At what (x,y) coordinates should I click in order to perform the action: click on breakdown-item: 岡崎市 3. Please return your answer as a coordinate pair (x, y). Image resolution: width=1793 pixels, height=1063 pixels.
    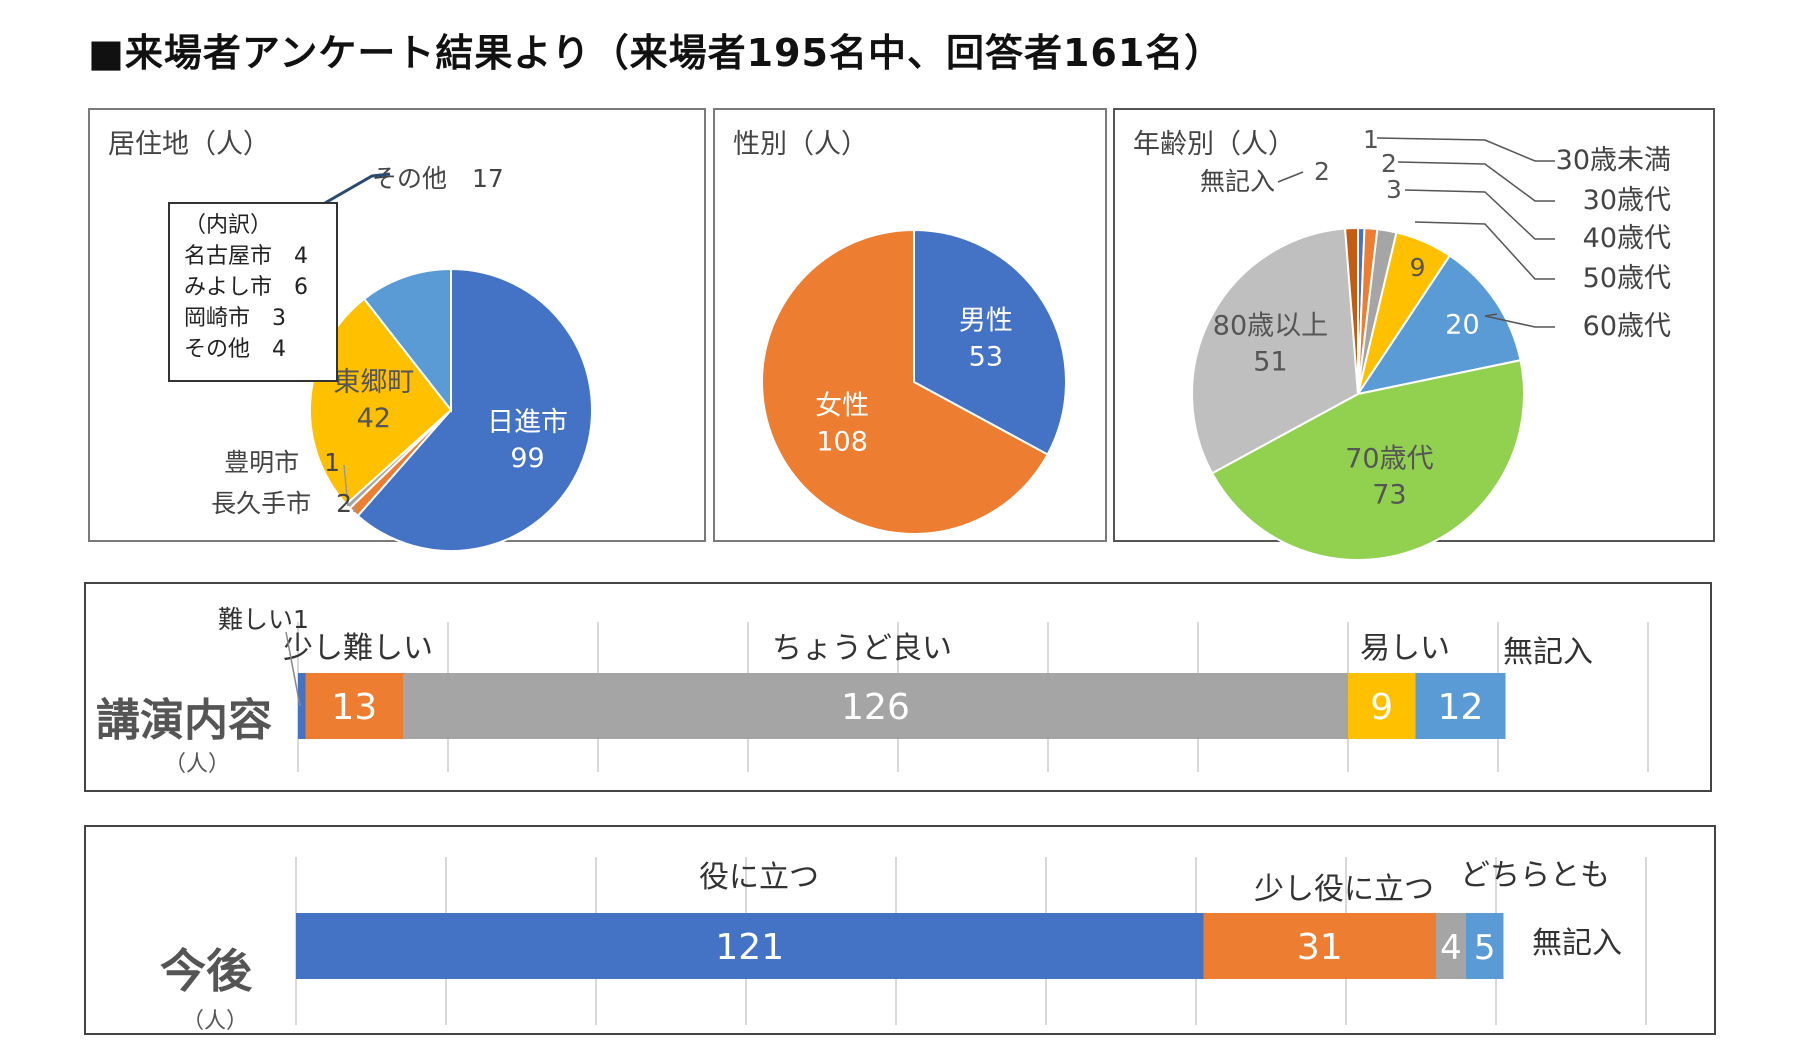
    Looking at the image, I should click on (235, 318).